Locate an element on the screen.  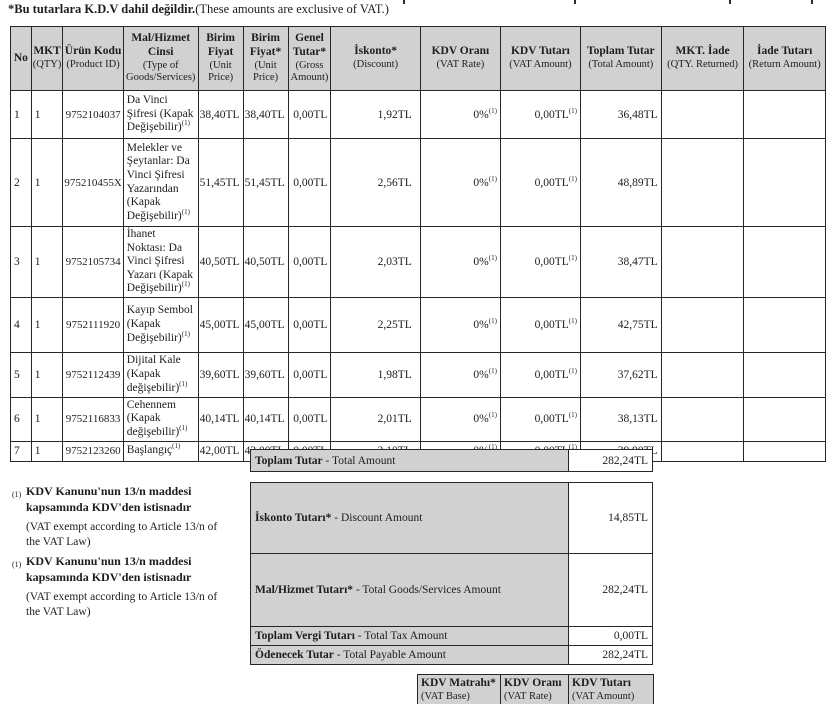
cell-product-id: 9752123260 is located at coordinates (93, 451).